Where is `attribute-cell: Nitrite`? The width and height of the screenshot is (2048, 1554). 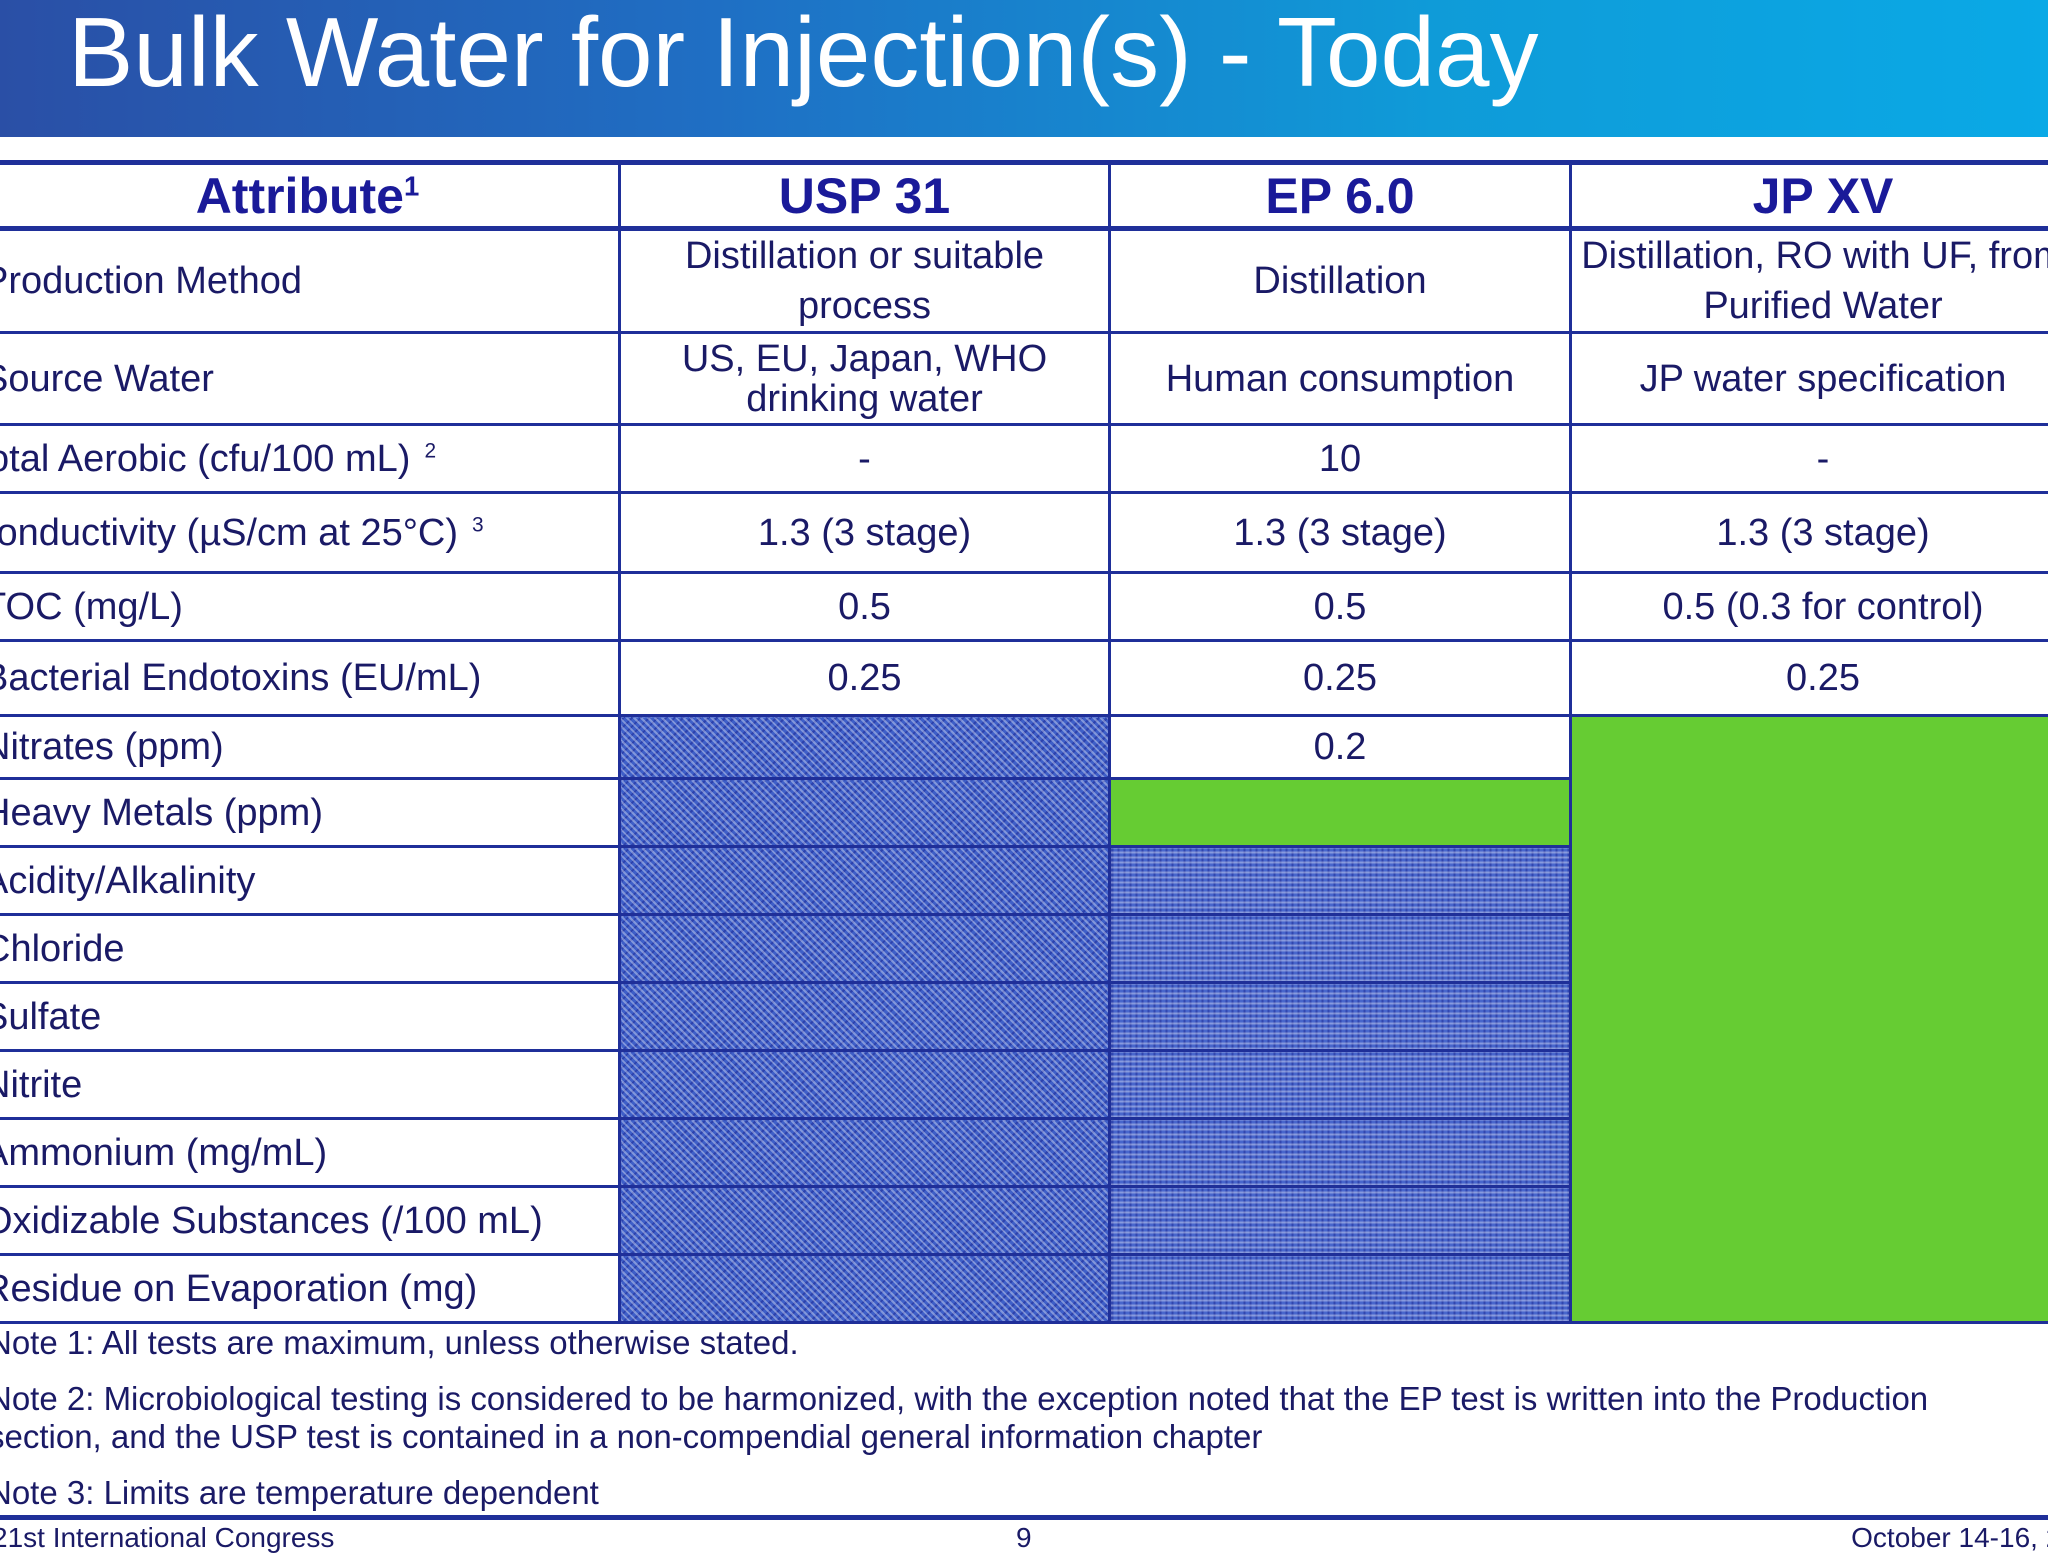
attribute-cell: Nitrite is located at coordinates (310, 1085).